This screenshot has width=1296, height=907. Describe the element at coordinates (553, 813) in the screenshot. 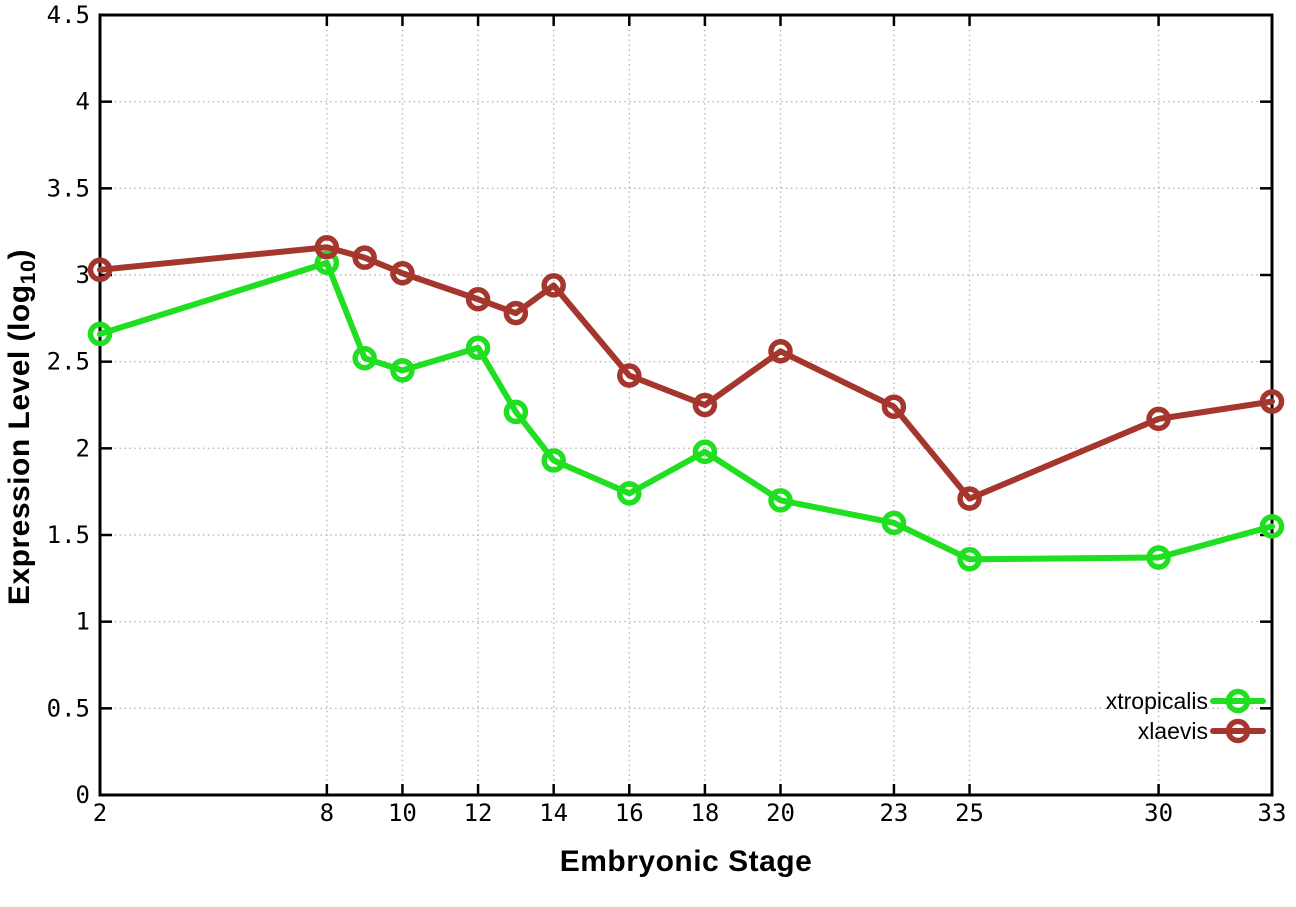

I see `x-tick-label: 14` at that location.